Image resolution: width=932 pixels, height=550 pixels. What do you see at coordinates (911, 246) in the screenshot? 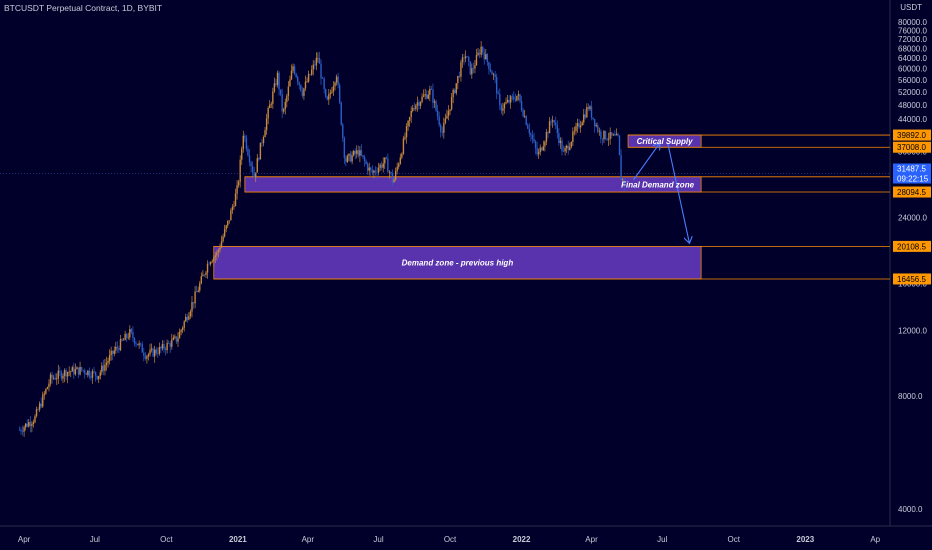
I see `zone-top-price-tag: 20108.5` at bounding box center [911, 246].